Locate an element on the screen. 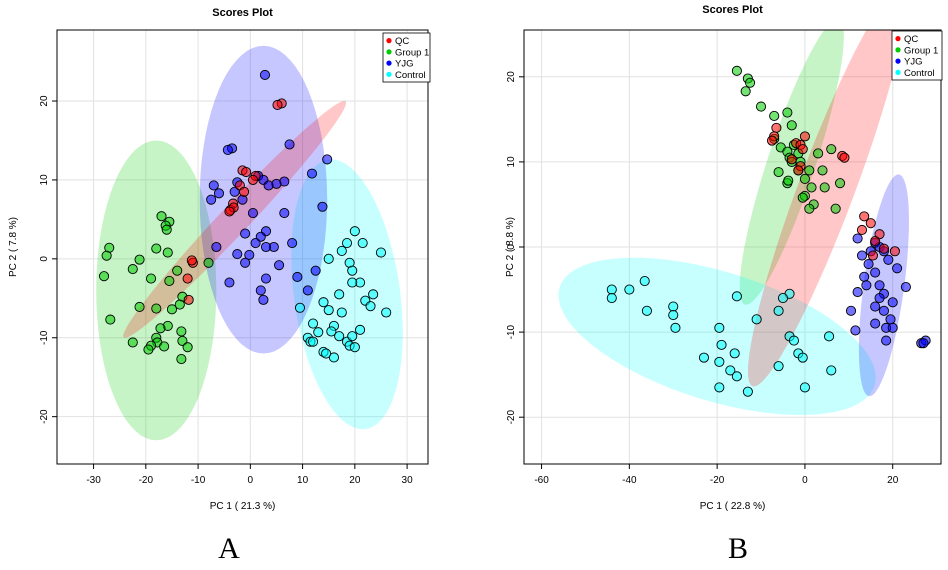 The height and width of the screenshot is (570, 948). legend-swatch-qc is located at coordinates (389, 41).